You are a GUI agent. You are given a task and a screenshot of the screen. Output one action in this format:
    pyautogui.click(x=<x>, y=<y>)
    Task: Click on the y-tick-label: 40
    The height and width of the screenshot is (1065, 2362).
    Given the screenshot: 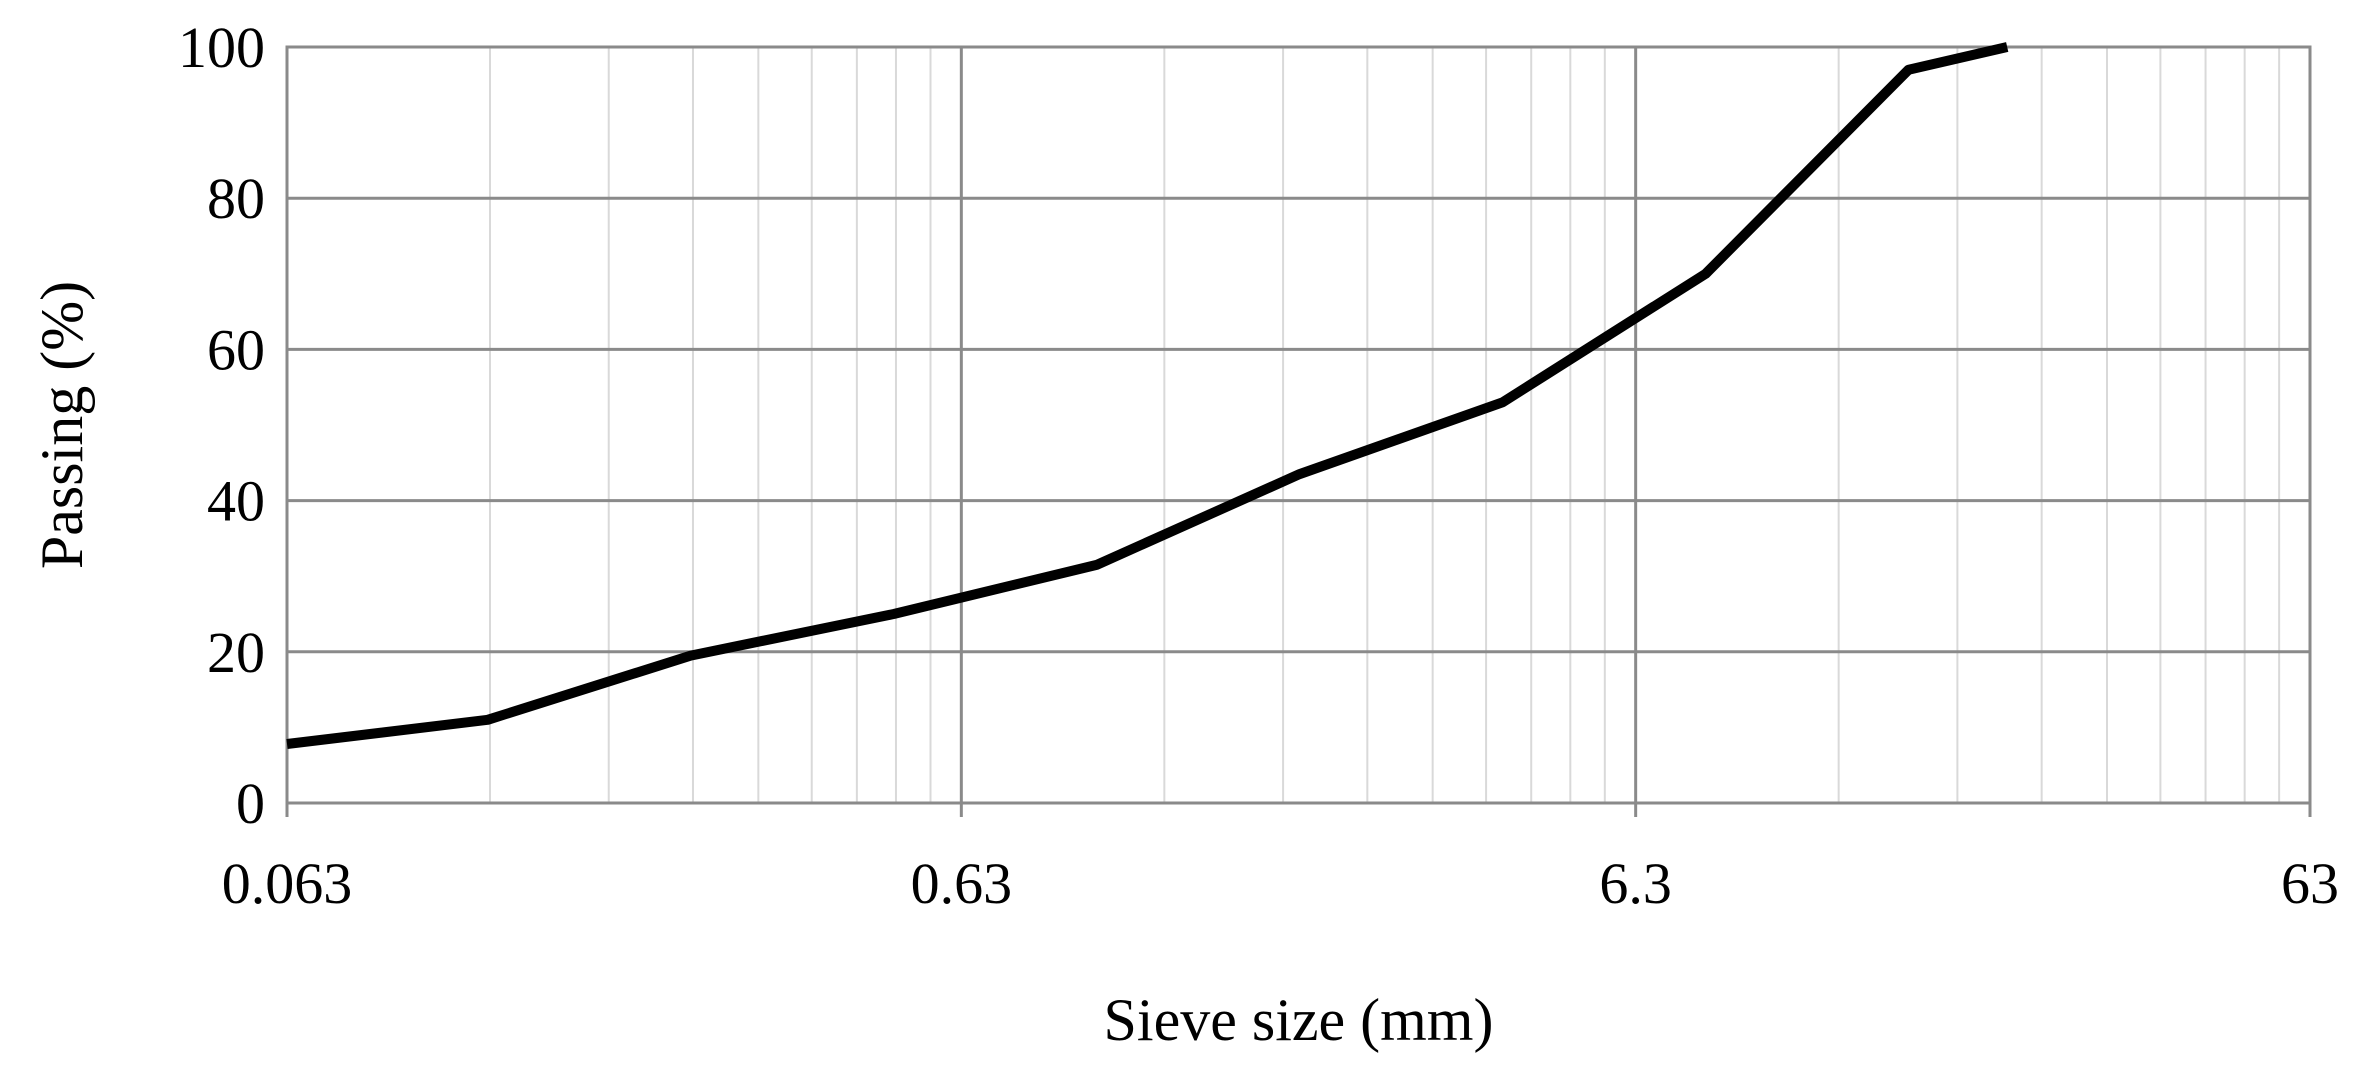 What is the action you would take?
    pyautogui.click(x=236, y=501)
    